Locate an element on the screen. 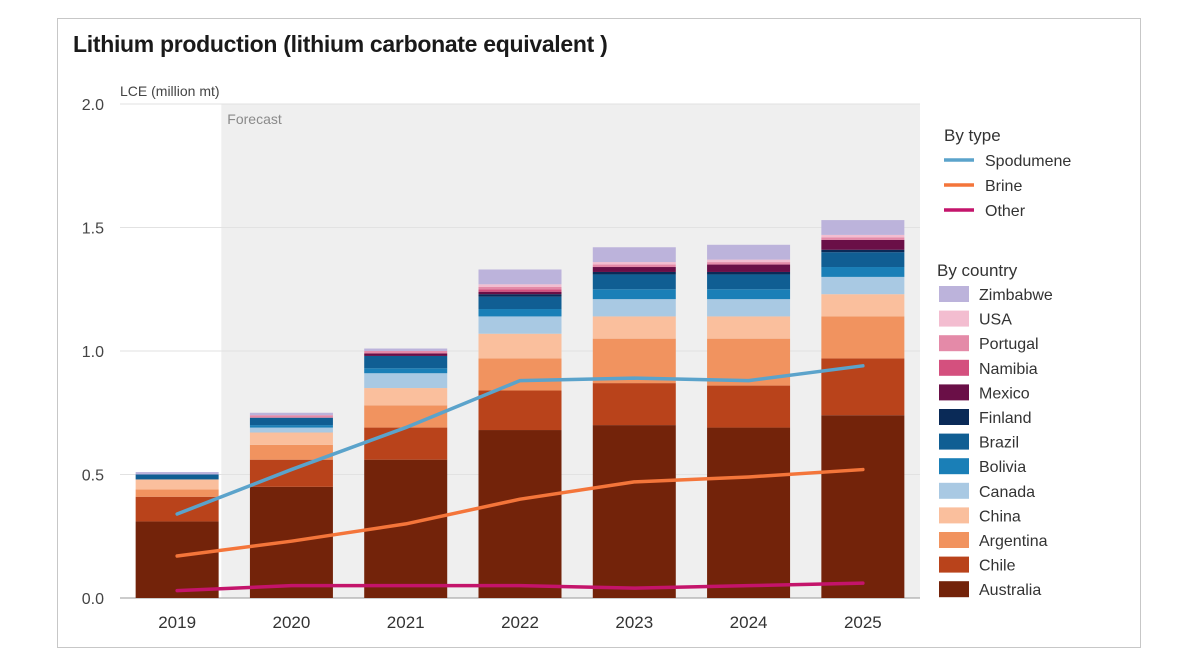 The image size is (1200, 670). y-tick-label: 2.0 is located at coordinates (93, 105).